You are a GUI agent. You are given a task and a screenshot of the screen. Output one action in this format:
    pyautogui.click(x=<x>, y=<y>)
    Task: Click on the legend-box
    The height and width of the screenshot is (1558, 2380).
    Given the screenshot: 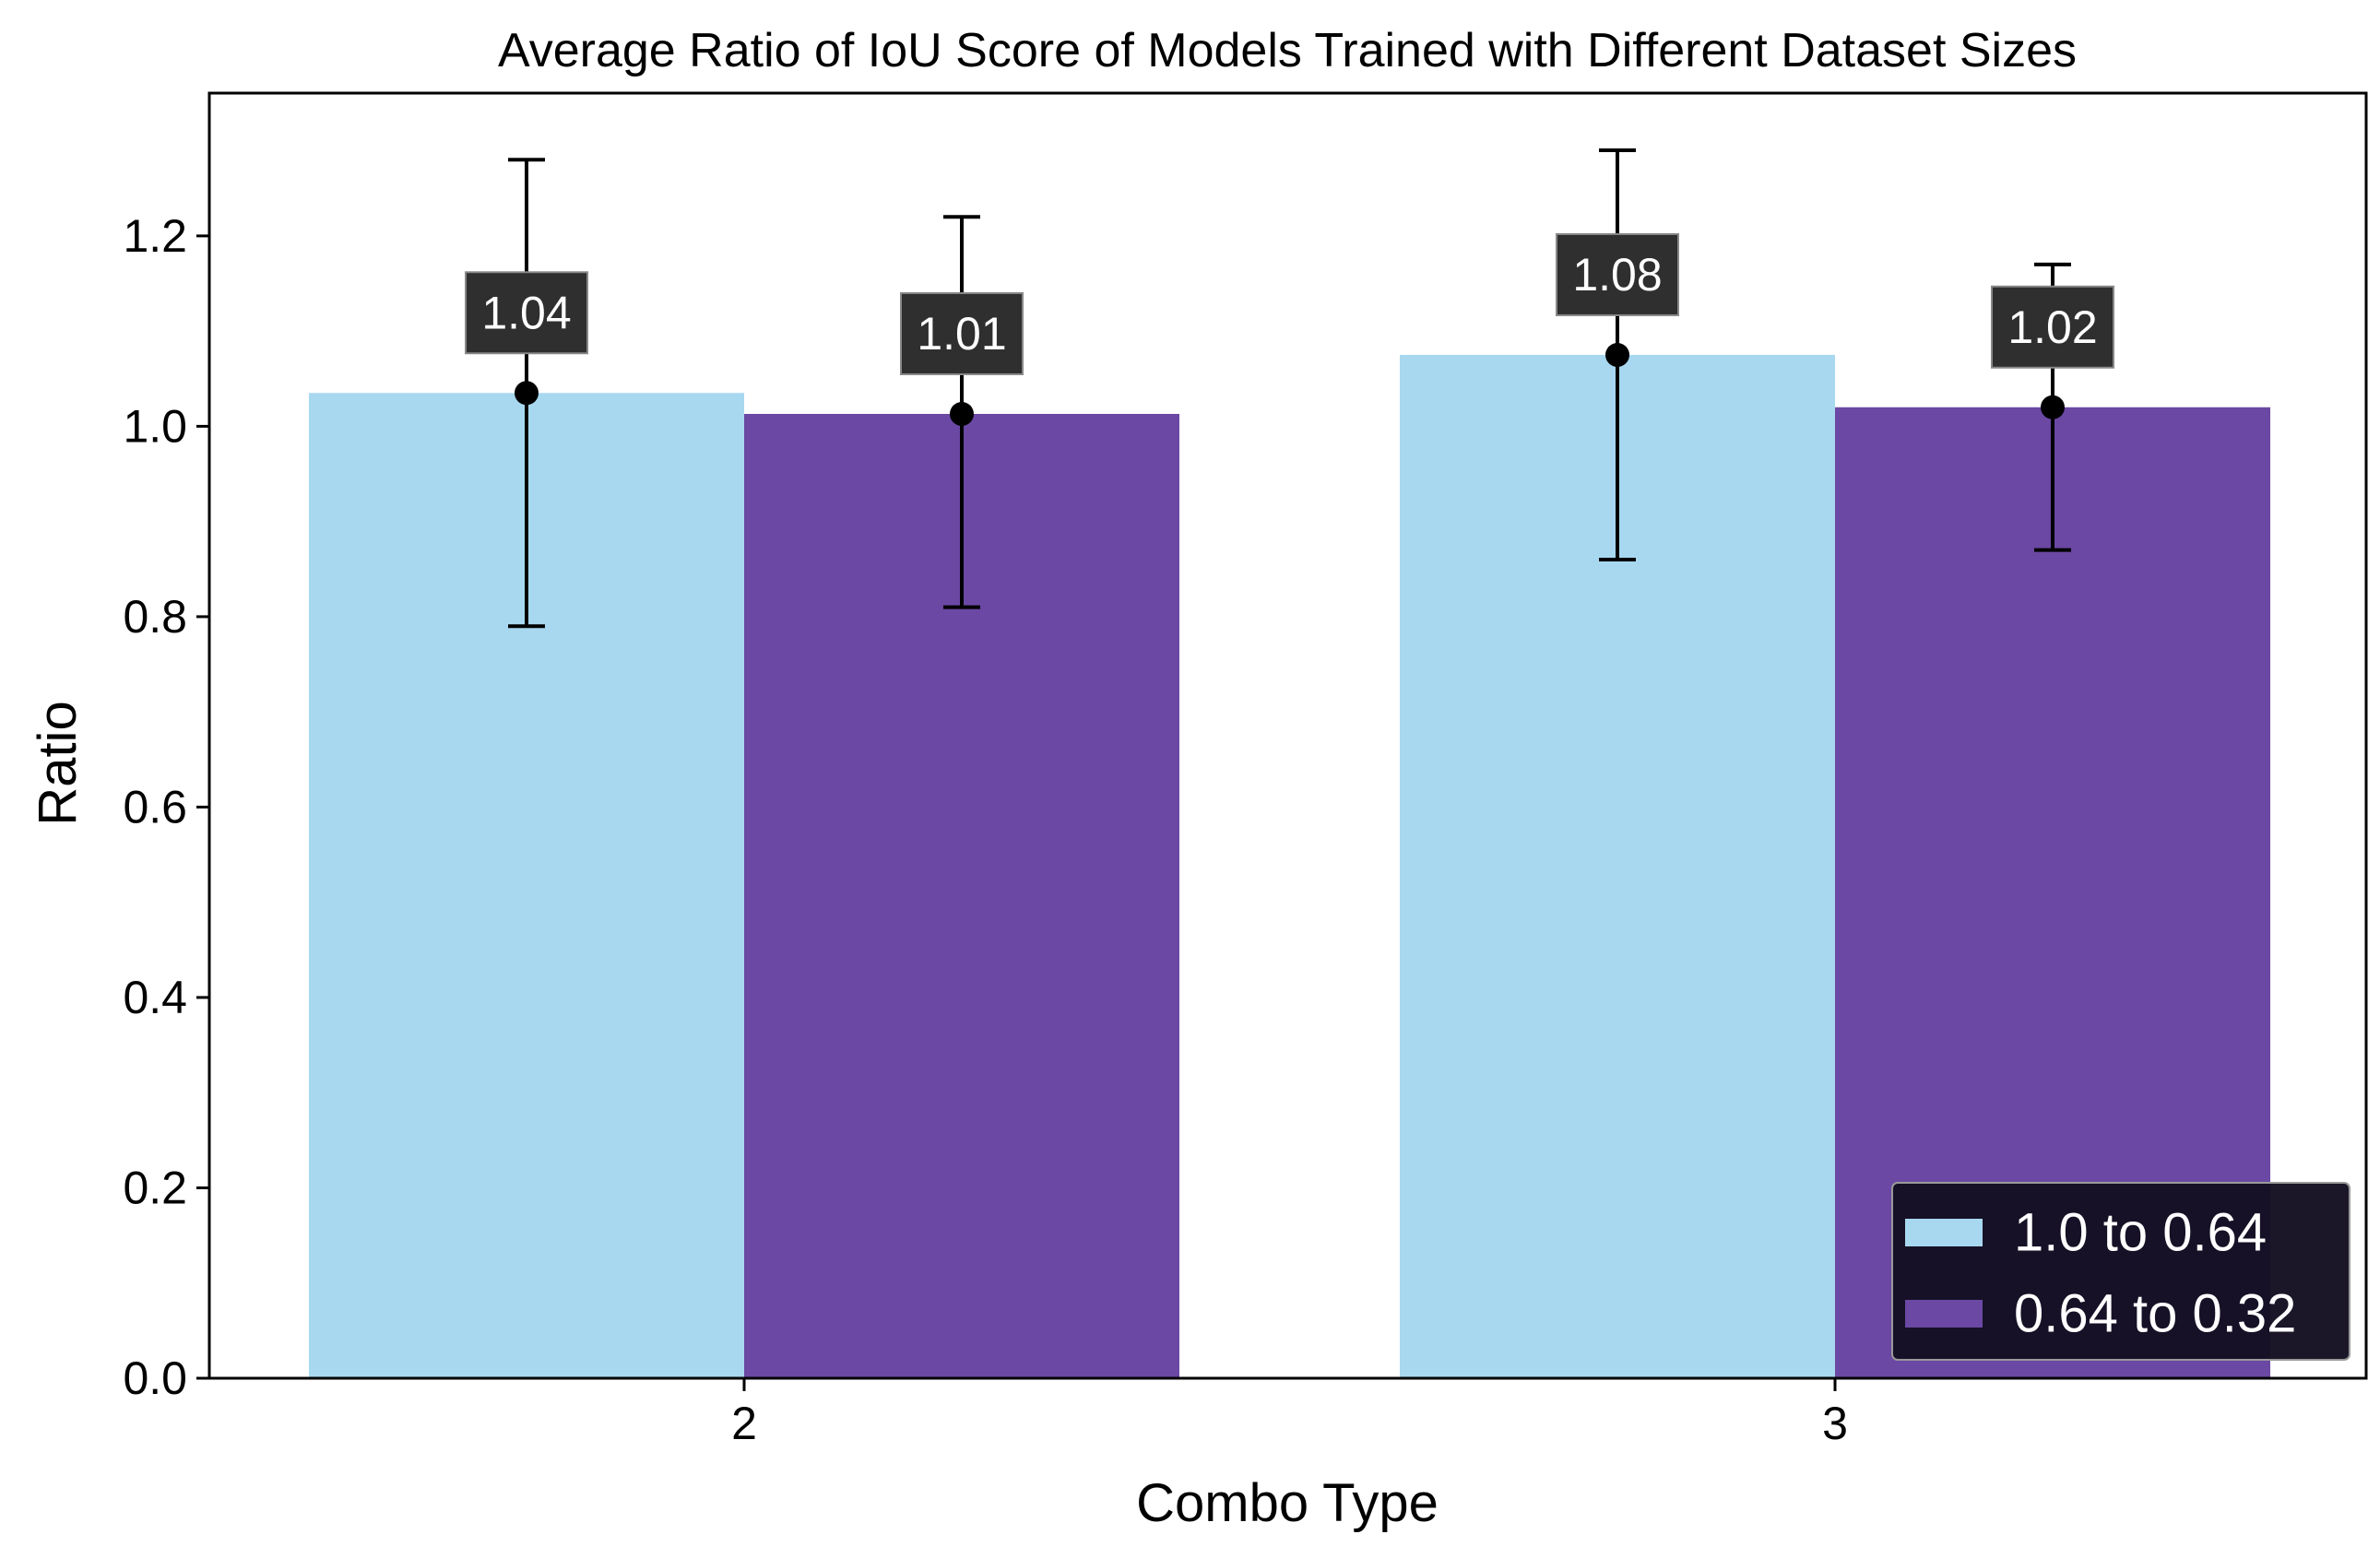 What is the action you would take?
    pyautogui.click(x=2120, y=1271)
    